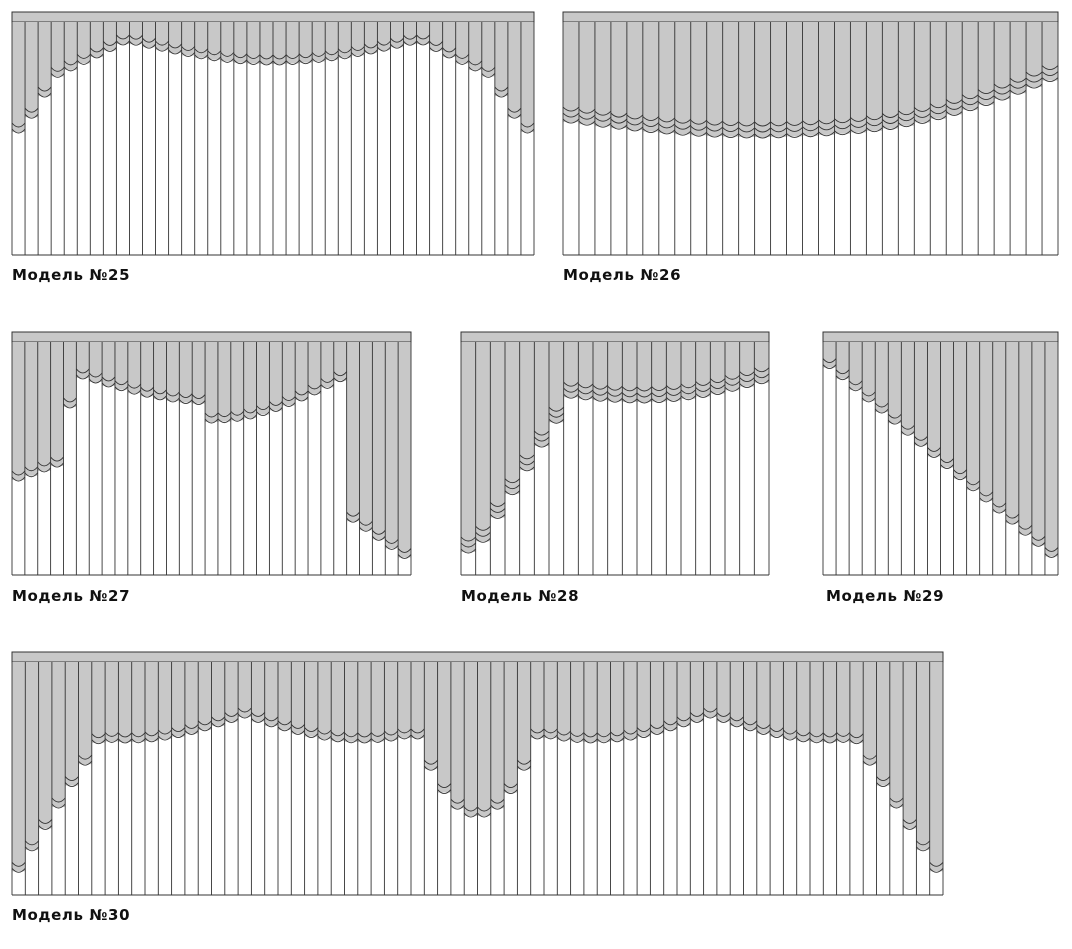 The width and height of the screenshot is (1072, 949). I want to click on model-28-diagram, so click(615, 453).